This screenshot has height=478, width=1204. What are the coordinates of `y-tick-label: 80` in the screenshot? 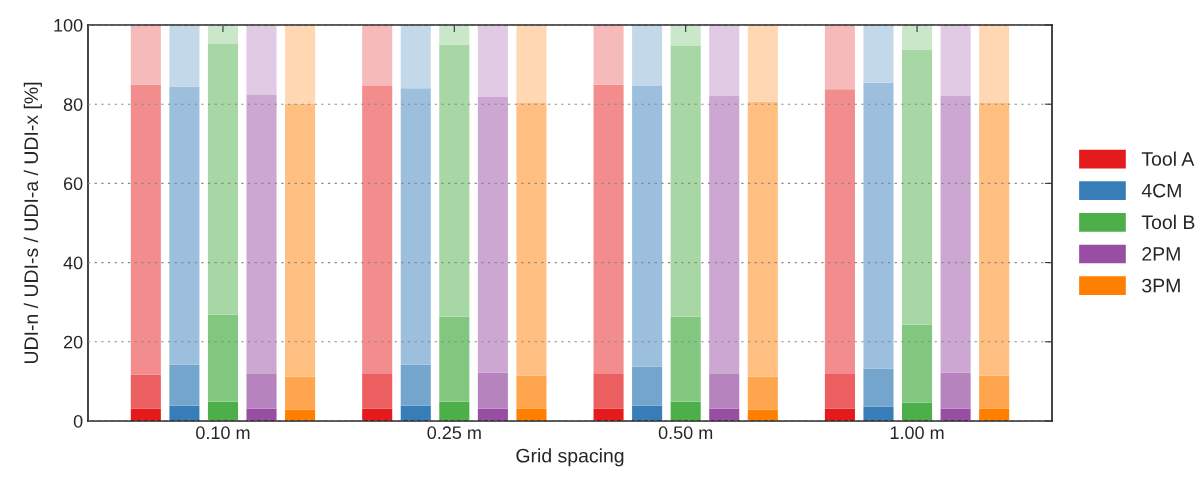 It's located at (73, 104).